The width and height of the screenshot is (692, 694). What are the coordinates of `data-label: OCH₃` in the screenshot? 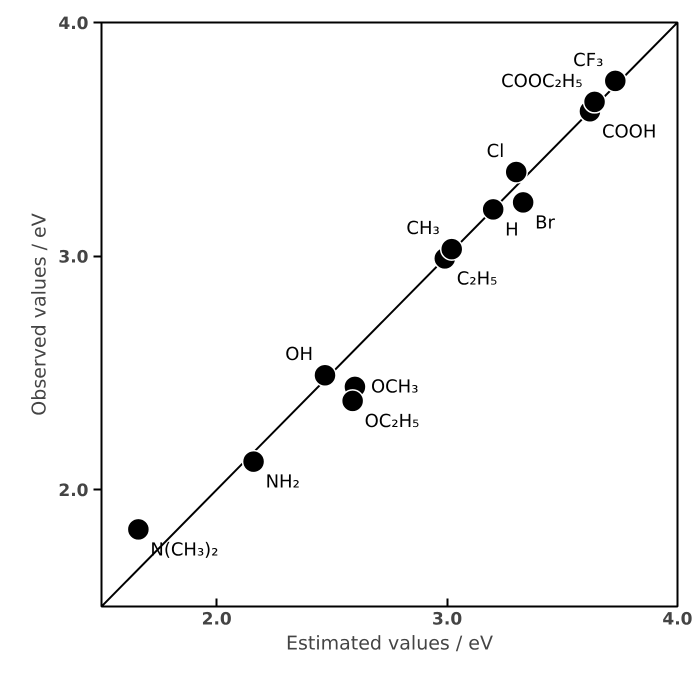 It's located at (394, 387).